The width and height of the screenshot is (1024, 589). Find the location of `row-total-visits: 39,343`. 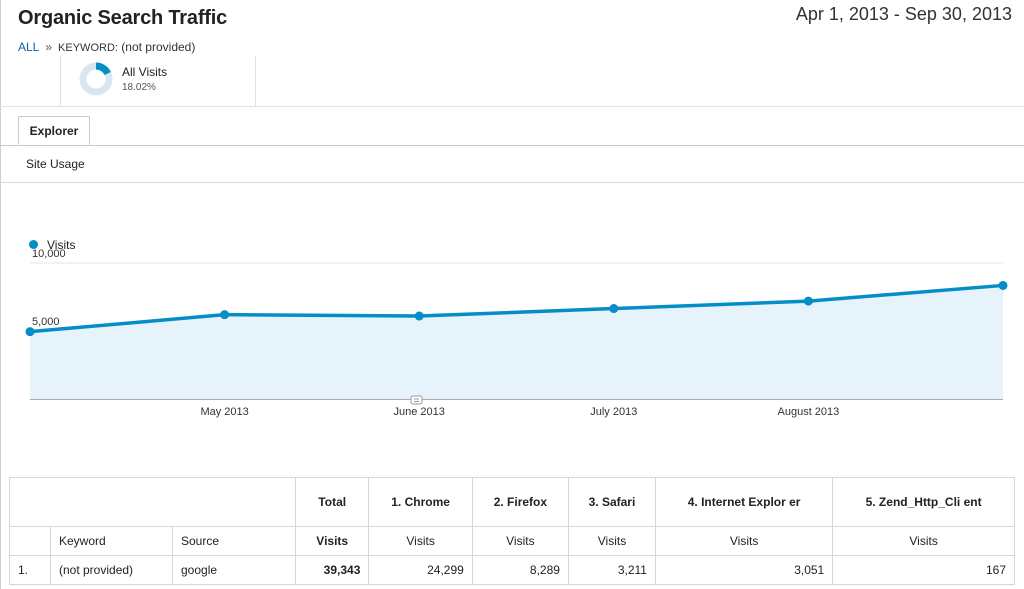

row-total-visits: 39,343 is located at coordinates (332, 570).